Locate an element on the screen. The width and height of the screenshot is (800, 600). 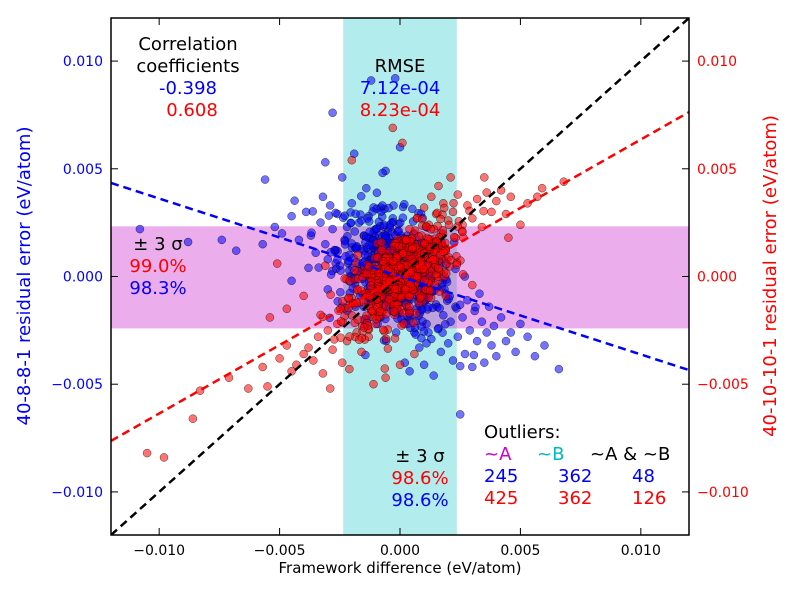
y-tick-label-left: 0.010 is located at coordinates (83, 62).